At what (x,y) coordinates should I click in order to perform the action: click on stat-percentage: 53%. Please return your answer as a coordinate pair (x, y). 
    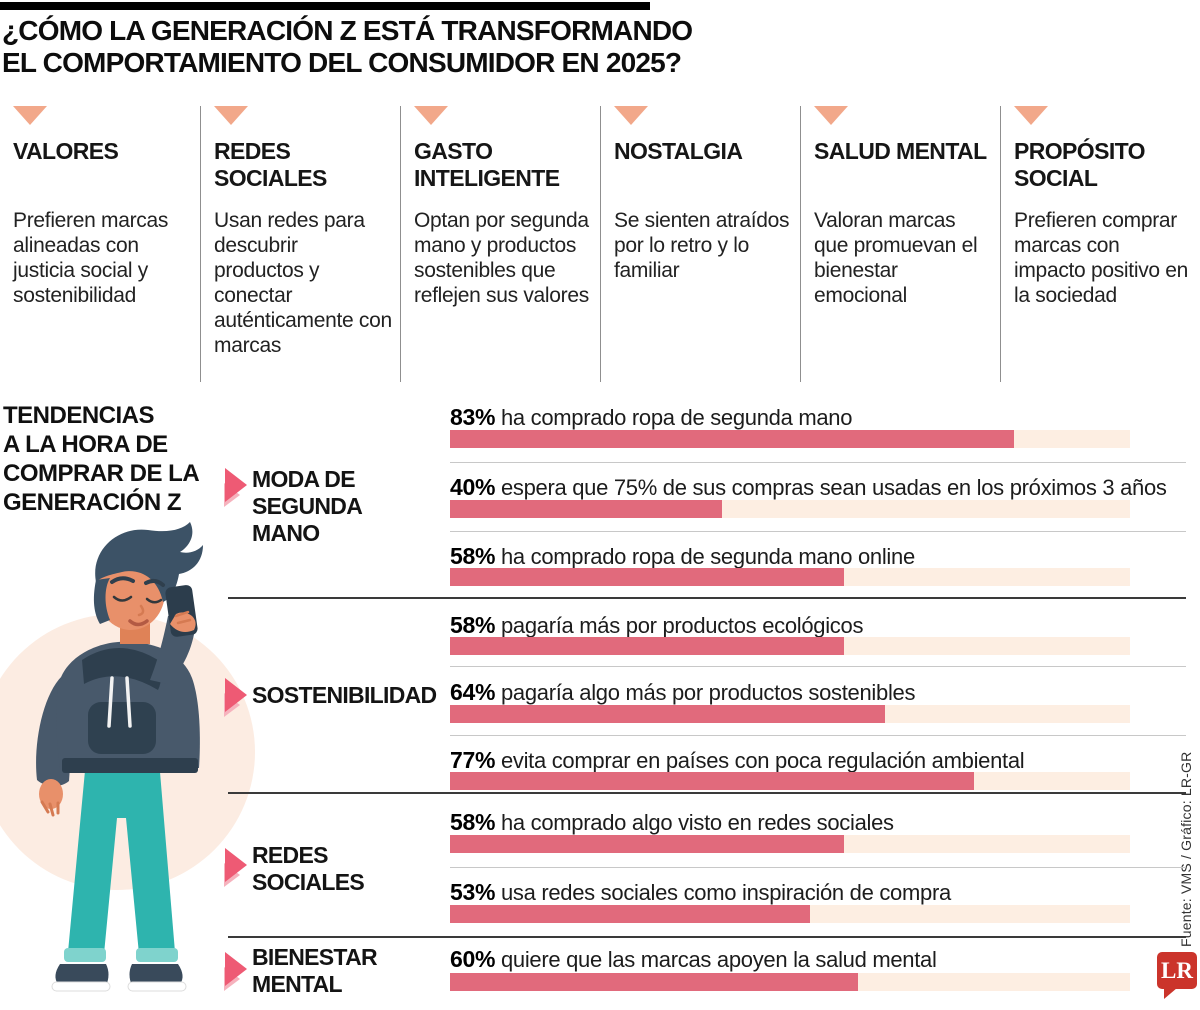
    Looking at the image, I should click on (473, 892).